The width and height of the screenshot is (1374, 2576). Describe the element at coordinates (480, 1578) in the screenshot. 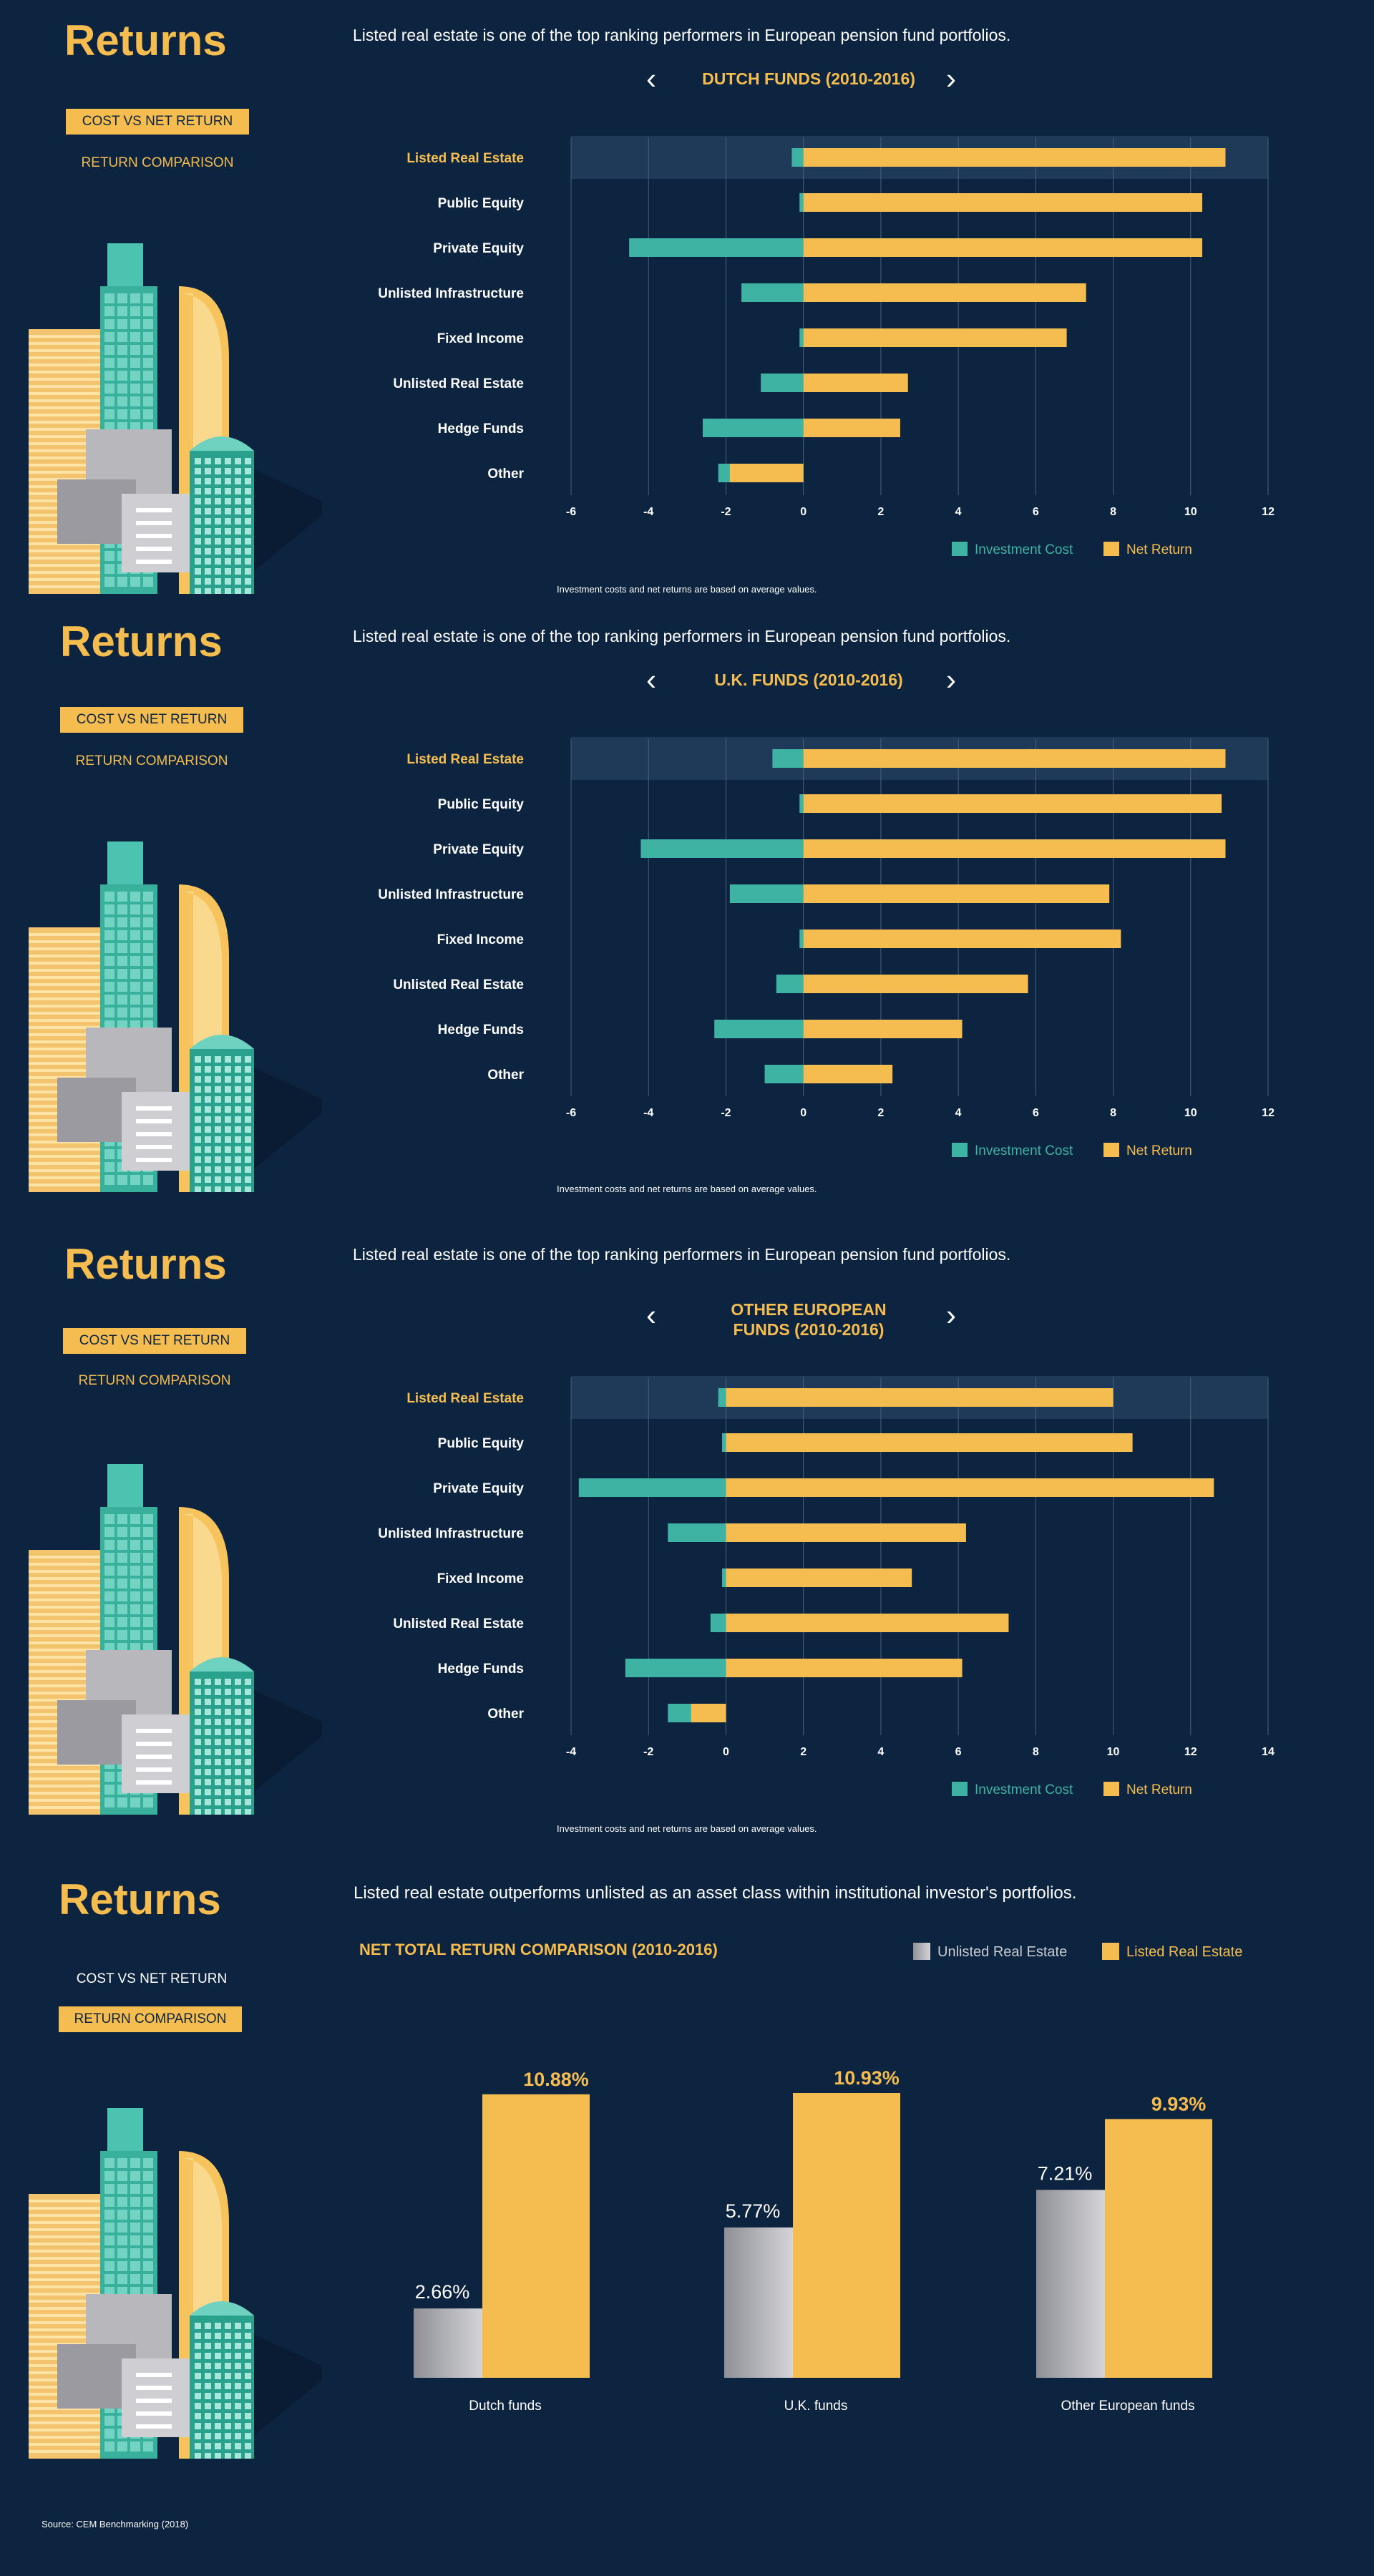

I see `category-label: Fixed Income` at that location.